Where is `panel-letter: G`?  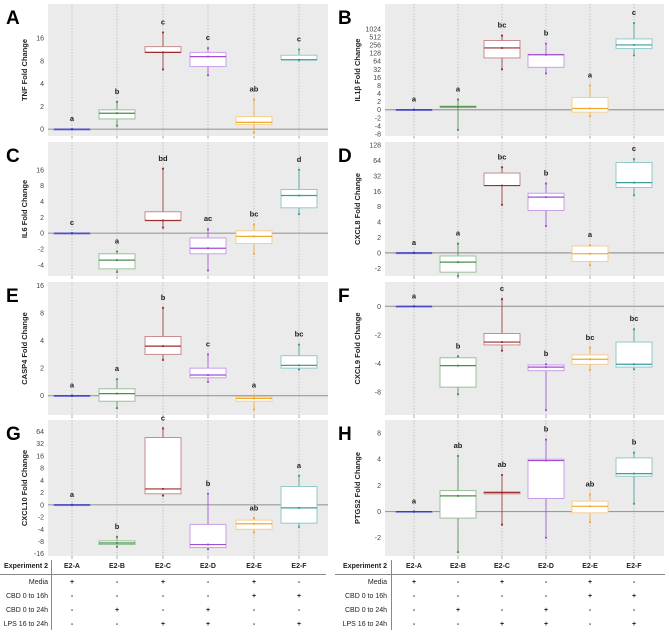 panel-letter: G is located at coordinates (13, 434).